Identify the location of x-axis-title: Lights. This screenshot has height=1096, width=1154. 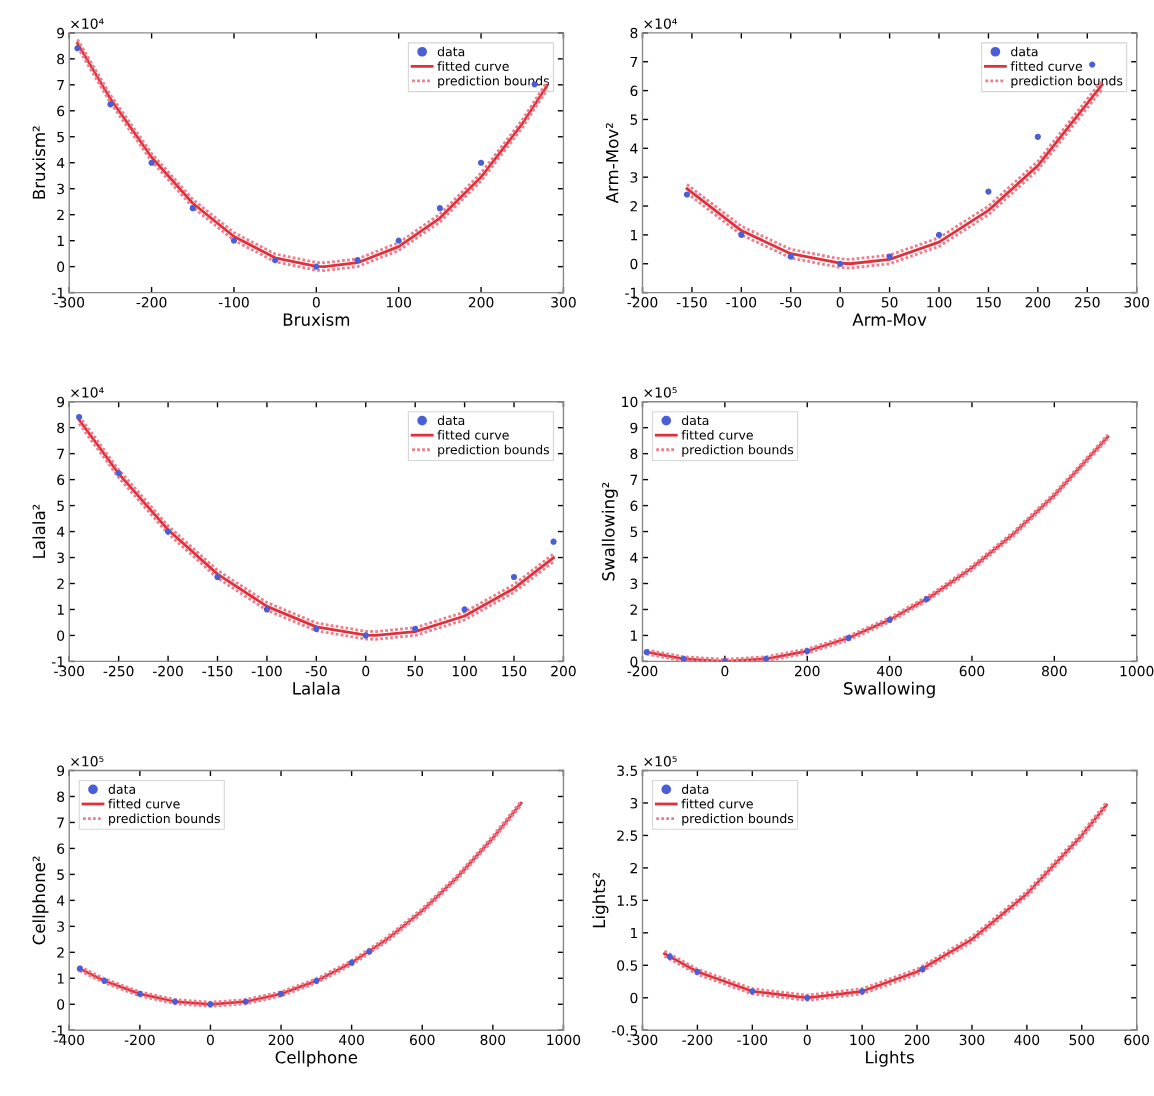
(890, 1058).